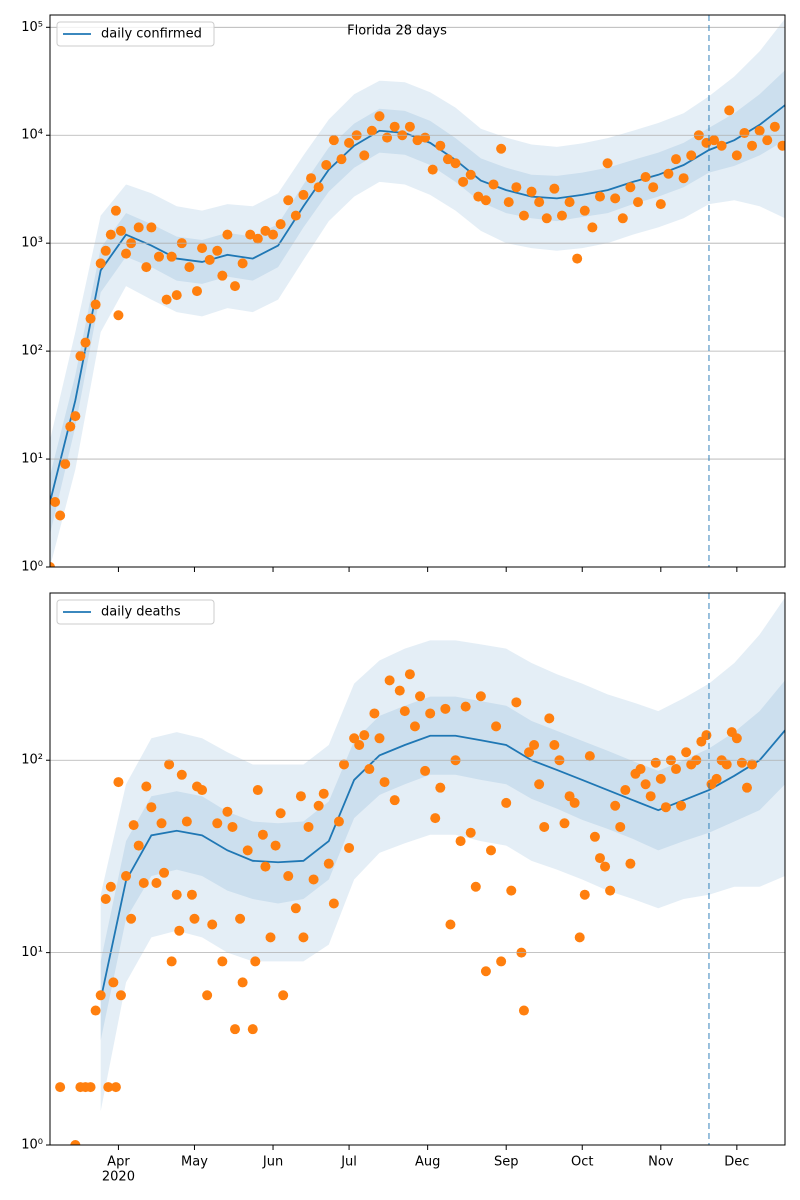 The image size is (800, 1200). Describe the element at coordinates (135, 612) in the screenshot. I see `legend: daily deaths` at that location.